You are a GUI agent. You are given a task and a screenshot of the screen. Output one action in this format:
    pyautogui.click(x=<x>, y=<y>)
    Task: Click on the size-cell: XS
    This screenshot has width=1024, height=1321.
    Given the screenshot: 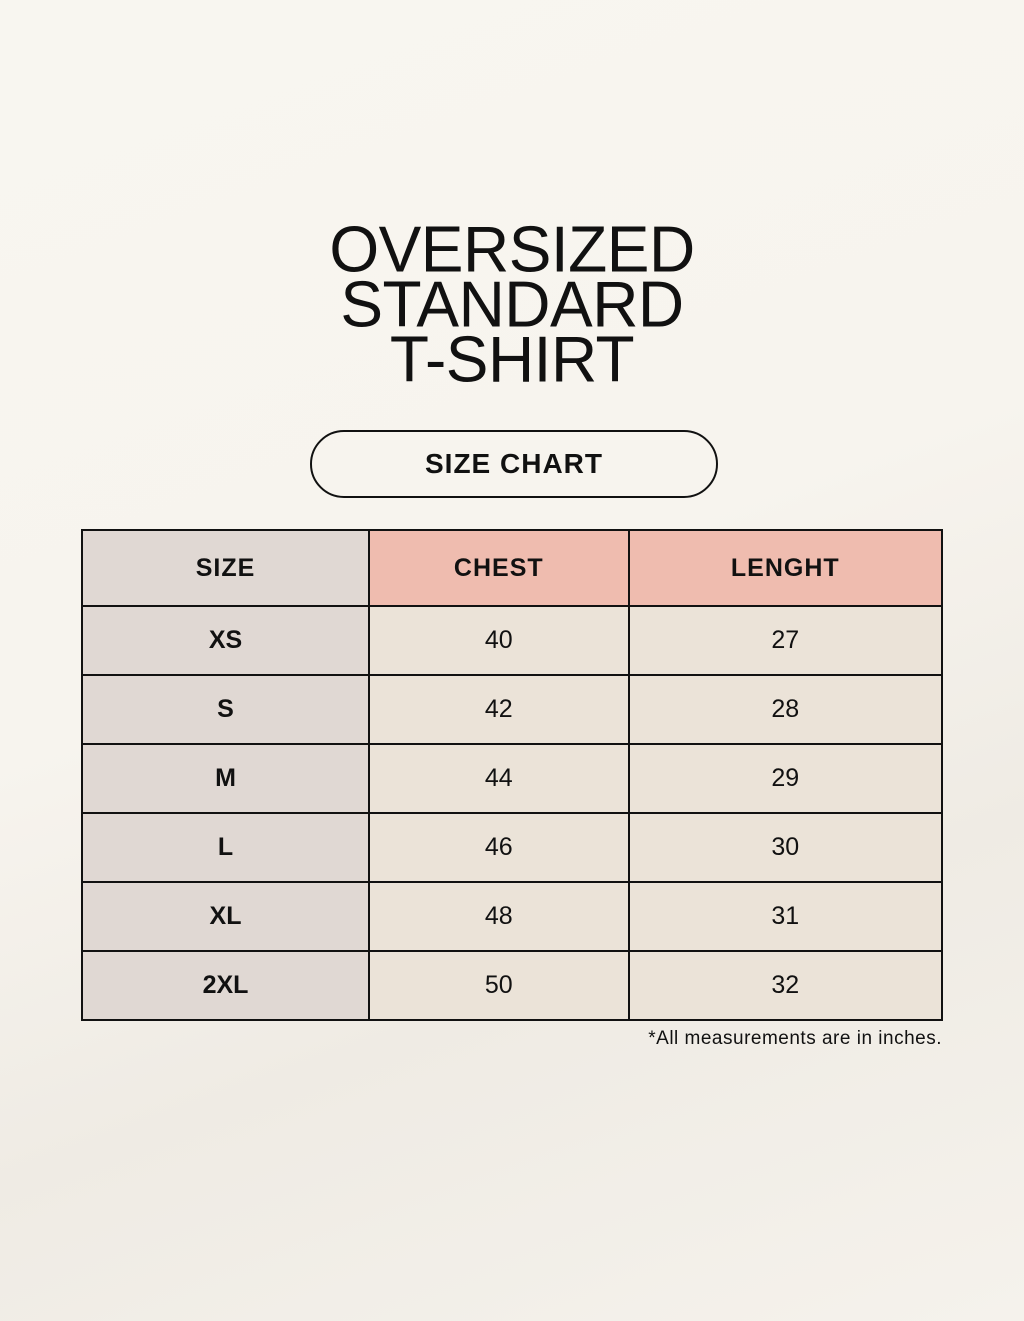 What is the action you would take?
    pyautogui.click(x=225, y=640)
    